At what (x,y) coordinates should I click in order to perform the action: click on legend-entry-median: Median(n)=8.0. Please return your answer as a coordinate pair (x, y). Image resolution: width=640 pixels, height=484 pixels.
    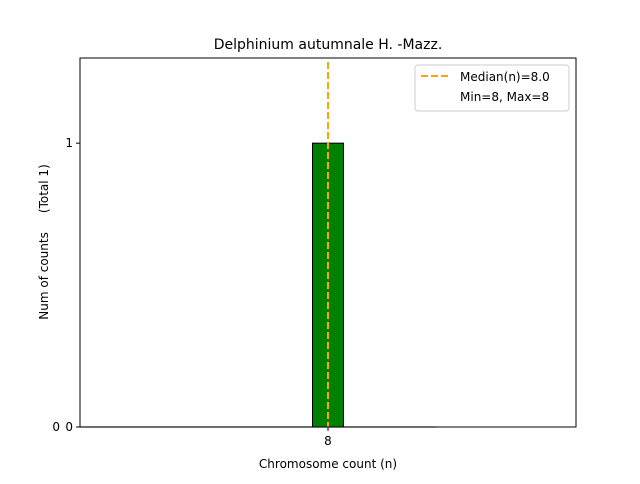
    Looking at the image, I should click on (505, 77).